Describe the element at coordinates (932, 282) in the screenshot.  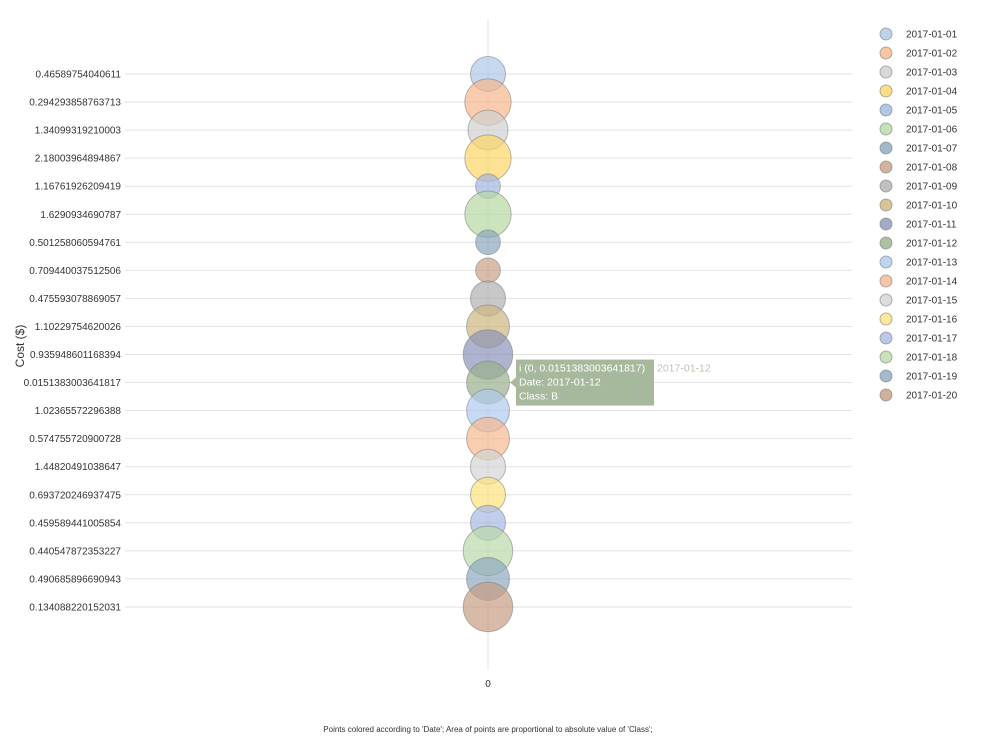
I see `legend-label: 2017-01-14` at that location.